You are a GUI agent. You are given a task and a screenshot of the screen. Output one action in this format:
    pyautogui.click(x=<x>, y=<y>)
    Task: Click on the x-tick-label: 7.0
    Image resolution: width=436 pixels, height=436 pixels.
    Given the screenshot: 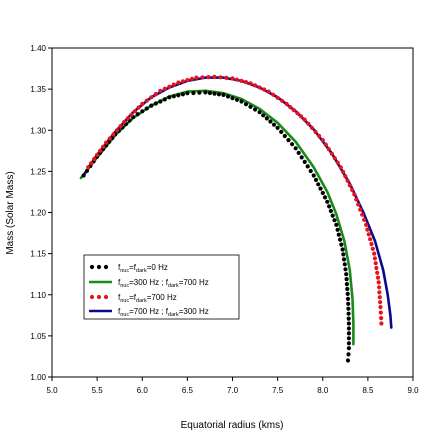 What is the action you would take?
    pyautogui.click(x=233, y=390)
    